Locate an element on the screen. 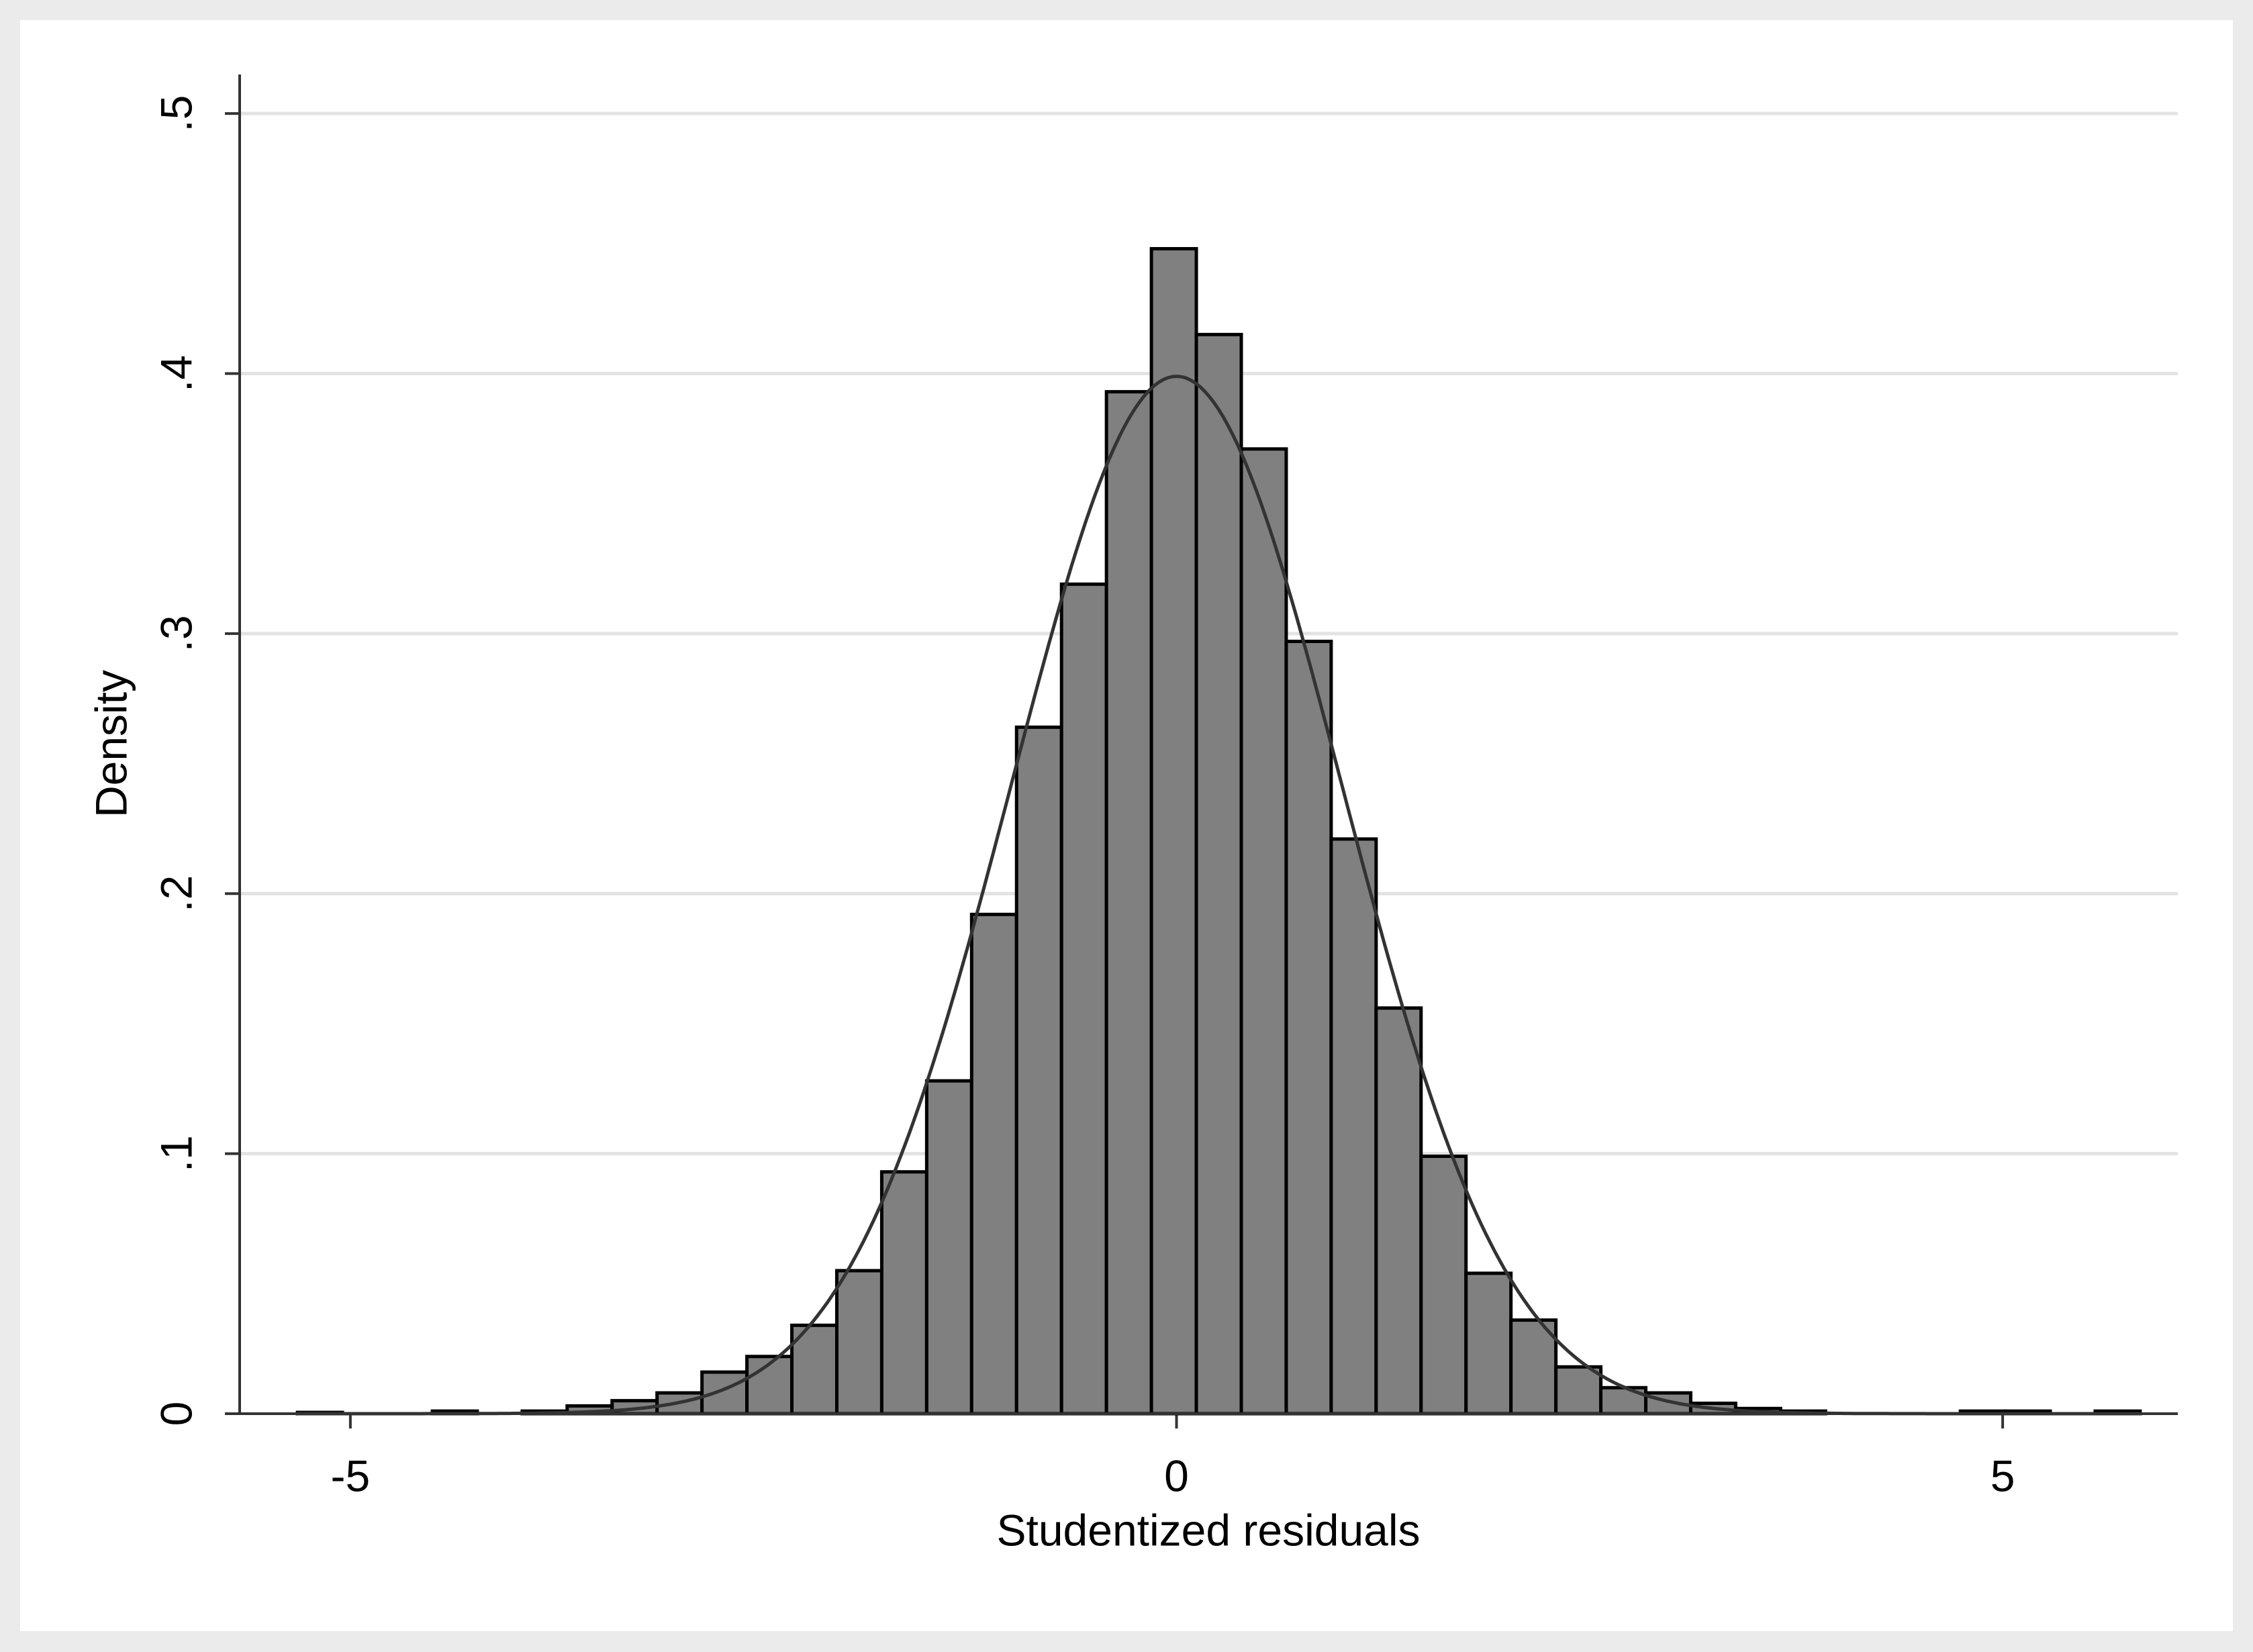  x-tick-label: 0 is located at coordinates (1176, 1475).